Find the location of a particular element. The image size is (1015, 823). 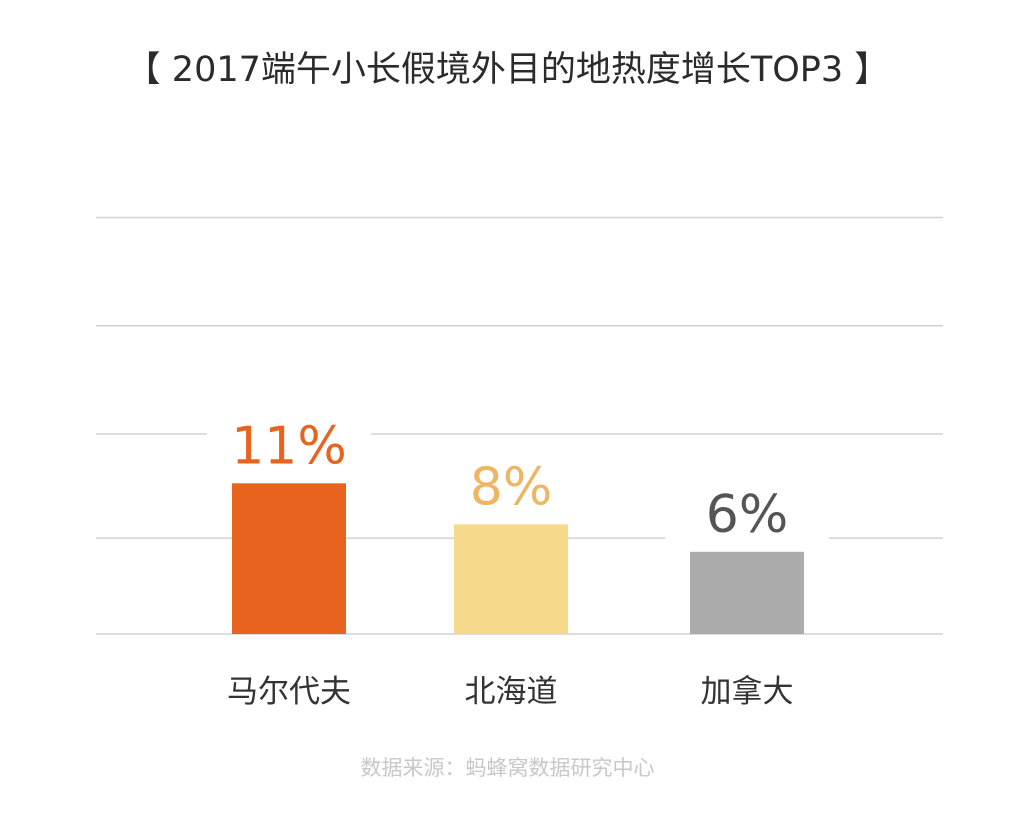

data-label: 6% is located at coordinates (747, 515).